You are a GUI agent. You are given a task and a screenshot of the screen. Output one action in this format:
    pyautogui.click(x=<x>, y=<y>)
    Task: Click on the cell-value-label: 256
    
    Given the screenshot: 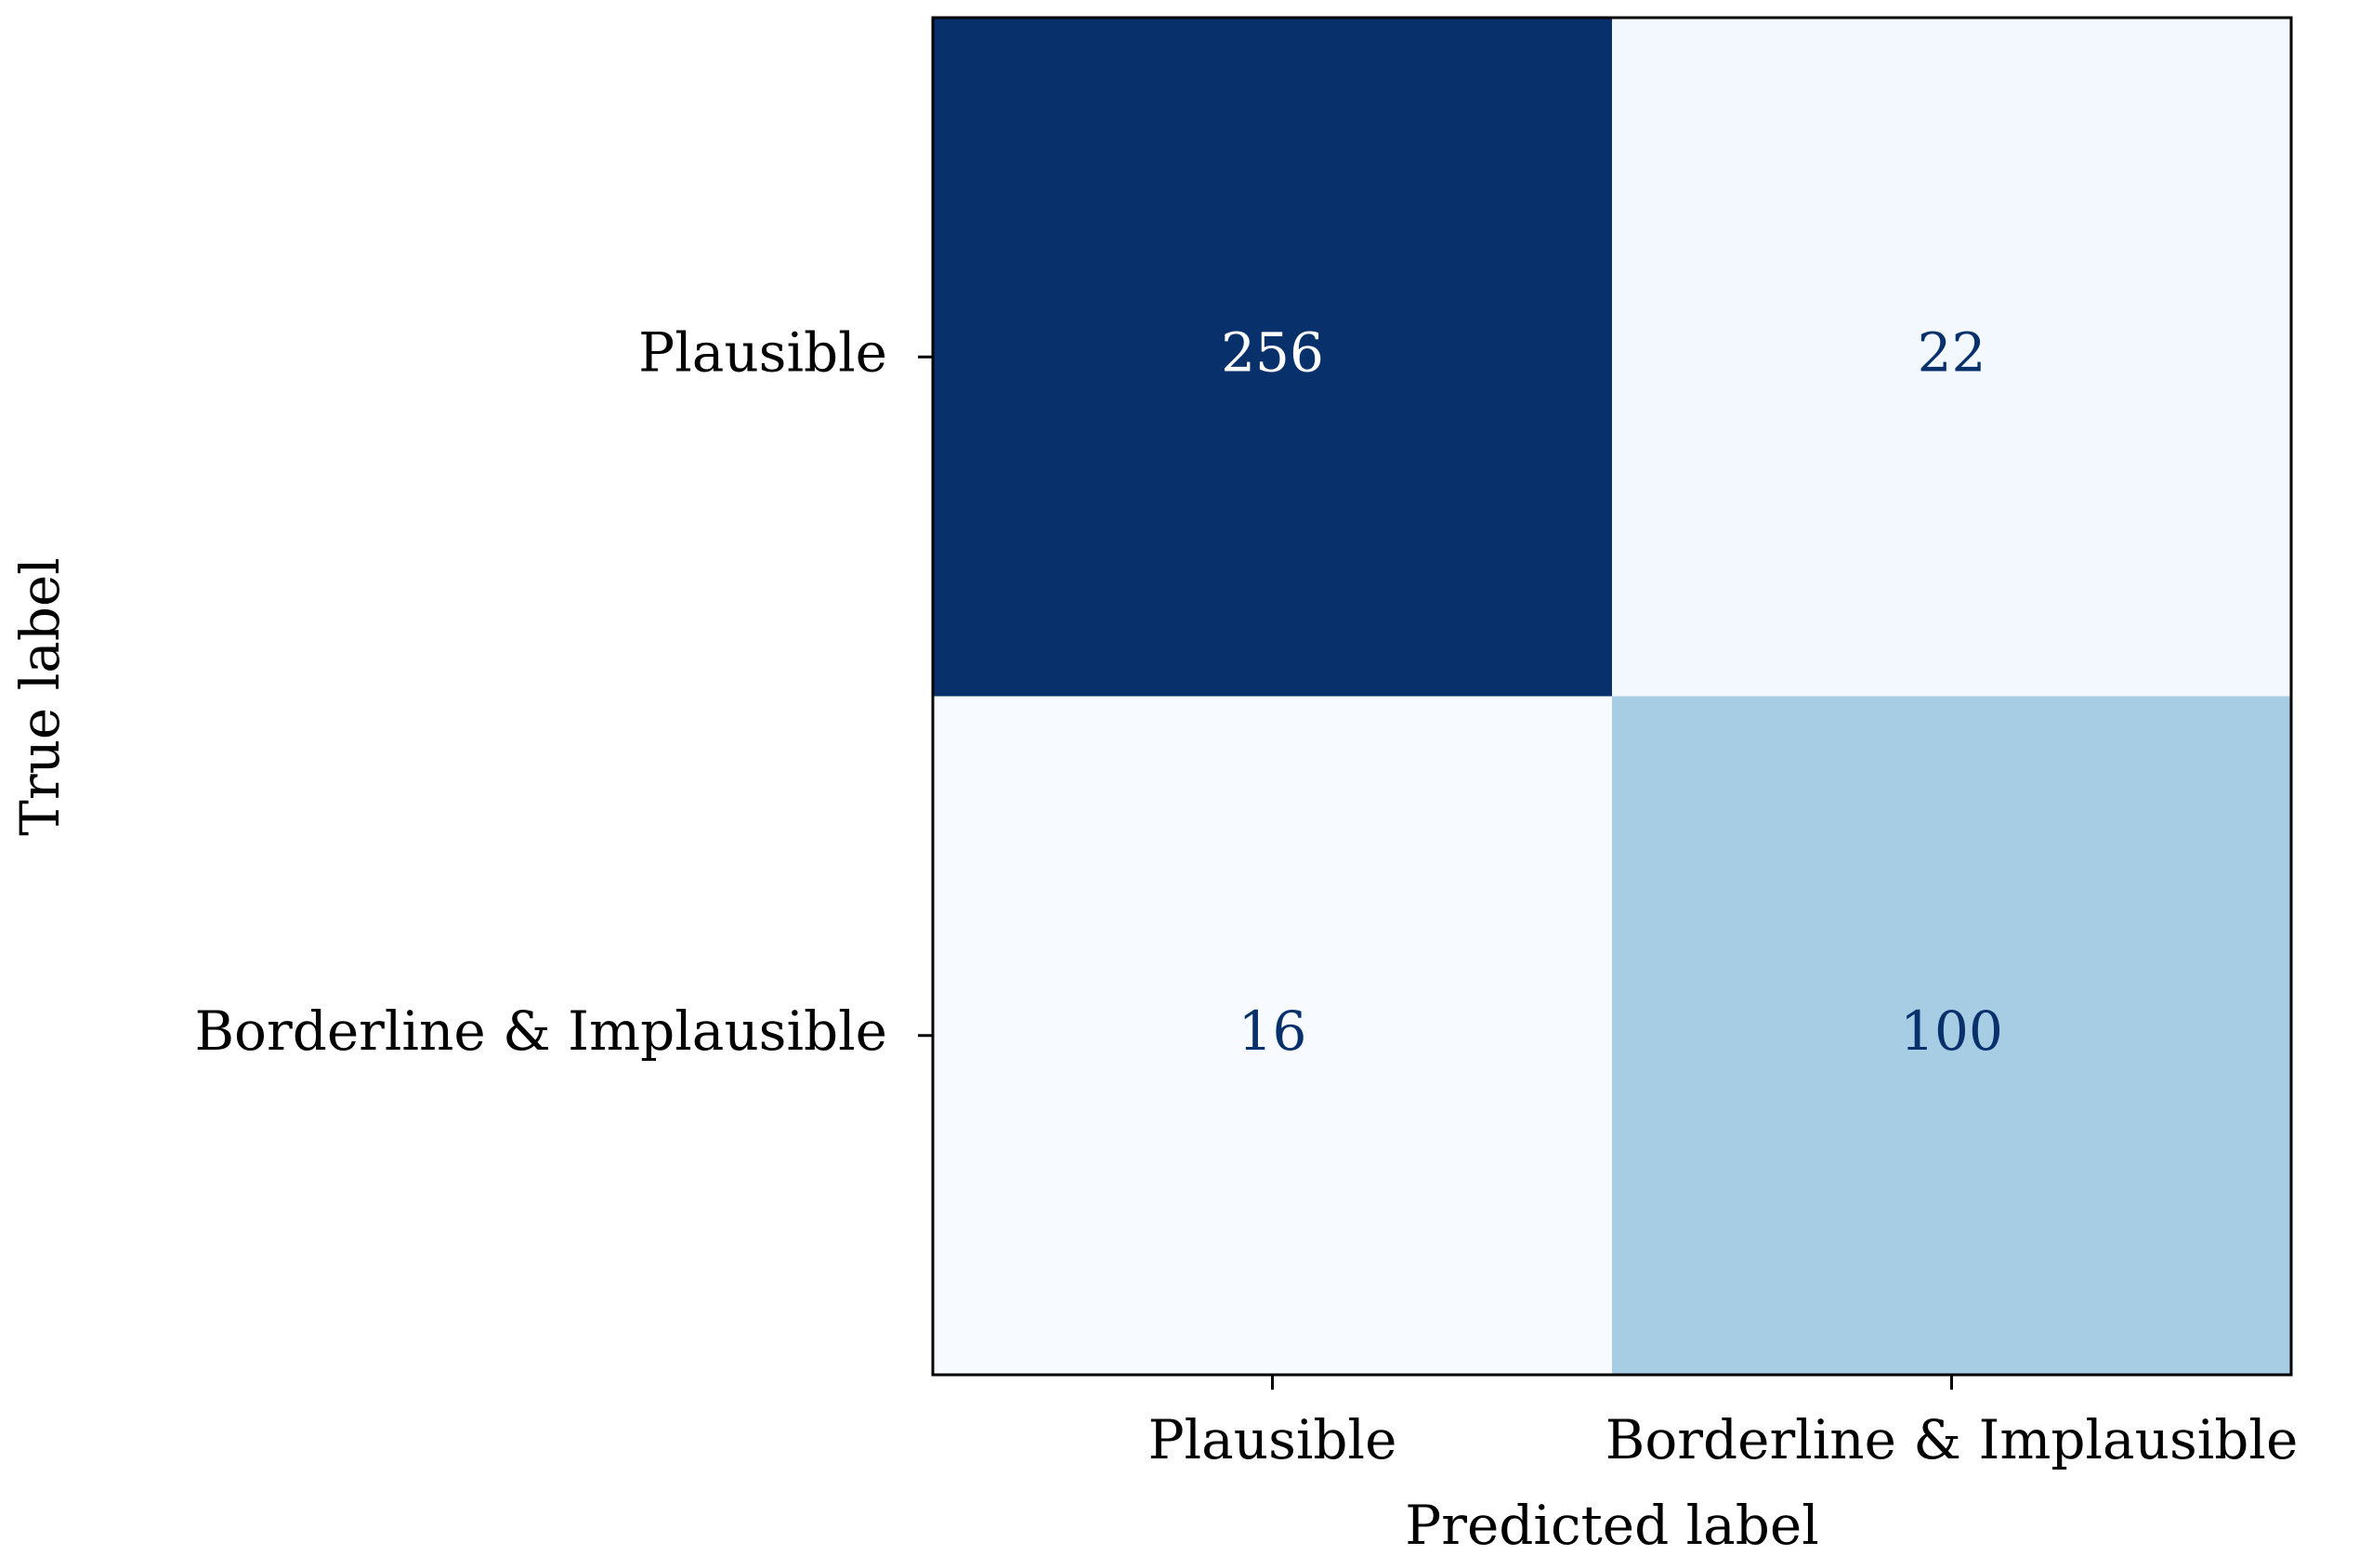 What is the action you would take?
    pyautogui.click(x=1272, y=352)
    